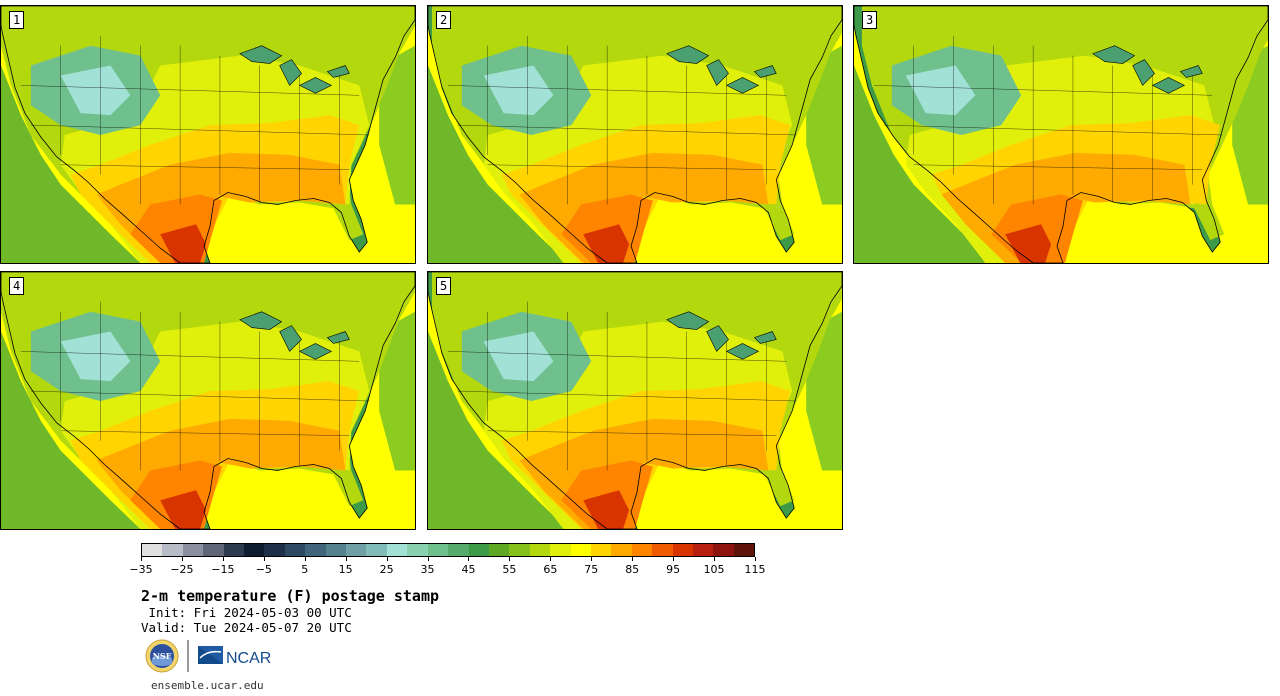 This screenshot has width=1280, height=696. What do you see at coordinates (246, 612) in the screenshot?
I see `init-time: Init: Fri 2024-05-03 00 UTC` at bounding box center [246, 612].